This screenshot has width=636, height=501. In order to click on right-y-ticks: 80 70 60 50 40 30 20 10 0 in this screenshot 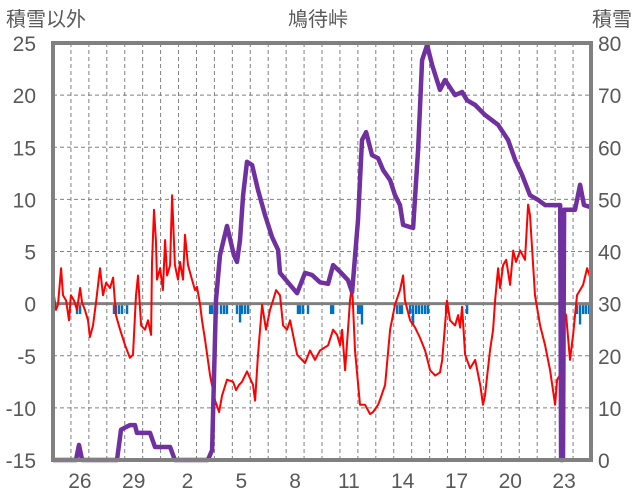, I will do `click(609, 253)`.